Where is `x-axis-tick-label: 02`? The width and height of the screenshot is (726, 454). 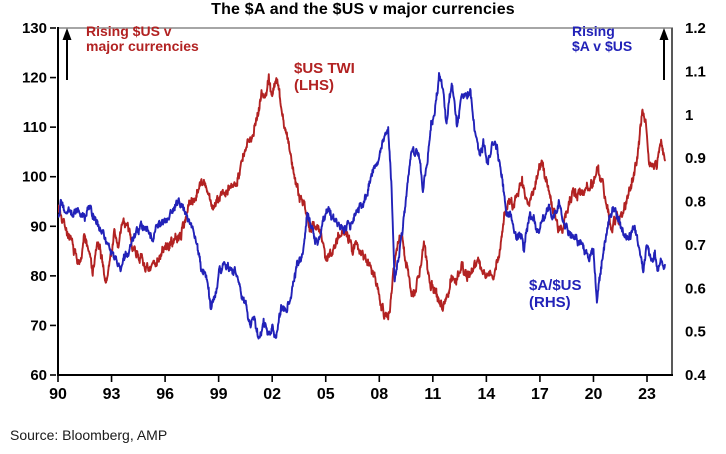
x-axis-tick-label: 02 is located at coordinates (272, 394).